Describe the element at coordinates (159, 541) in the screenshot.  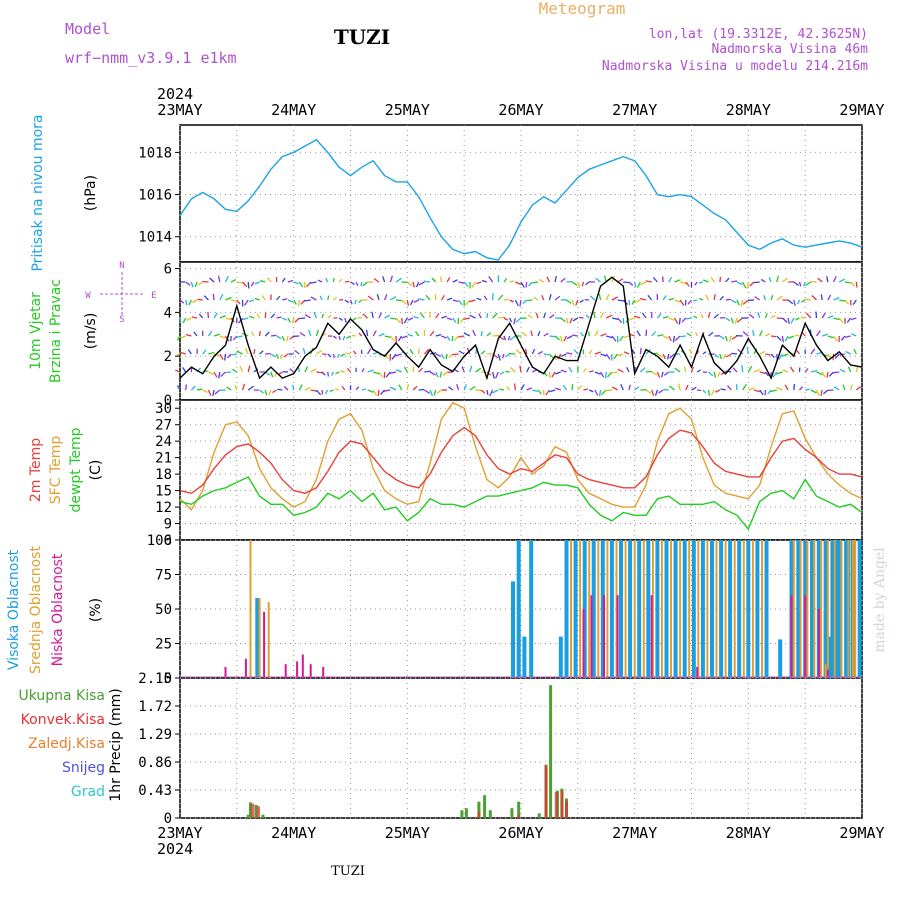
I see `ytick-cloud: 100` at that location.